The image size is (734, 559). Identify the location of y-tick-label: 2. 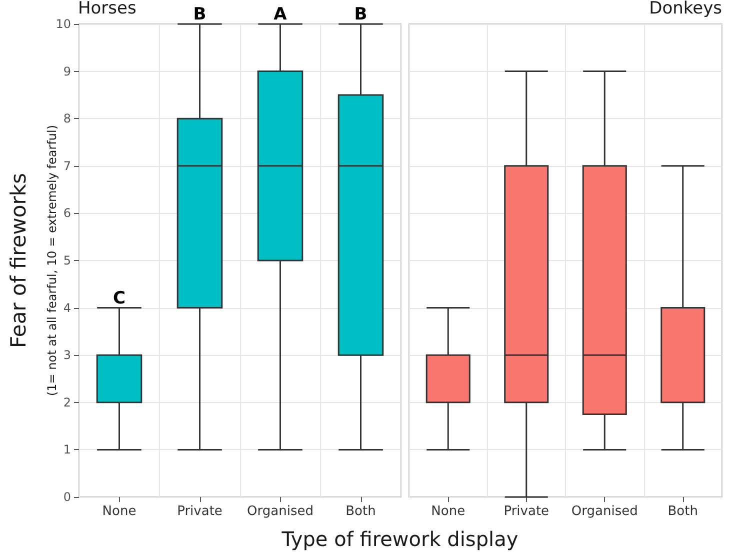
(67, 402).